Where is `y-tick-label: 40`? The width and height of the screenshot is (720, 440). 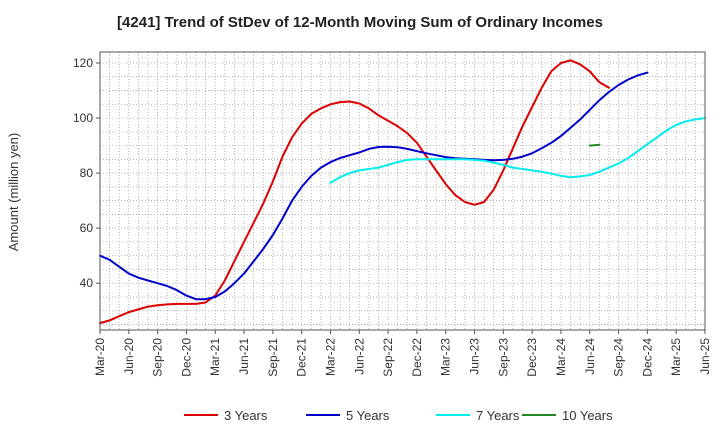 y-tick-label: 40 is located at coordinates (87, 283).